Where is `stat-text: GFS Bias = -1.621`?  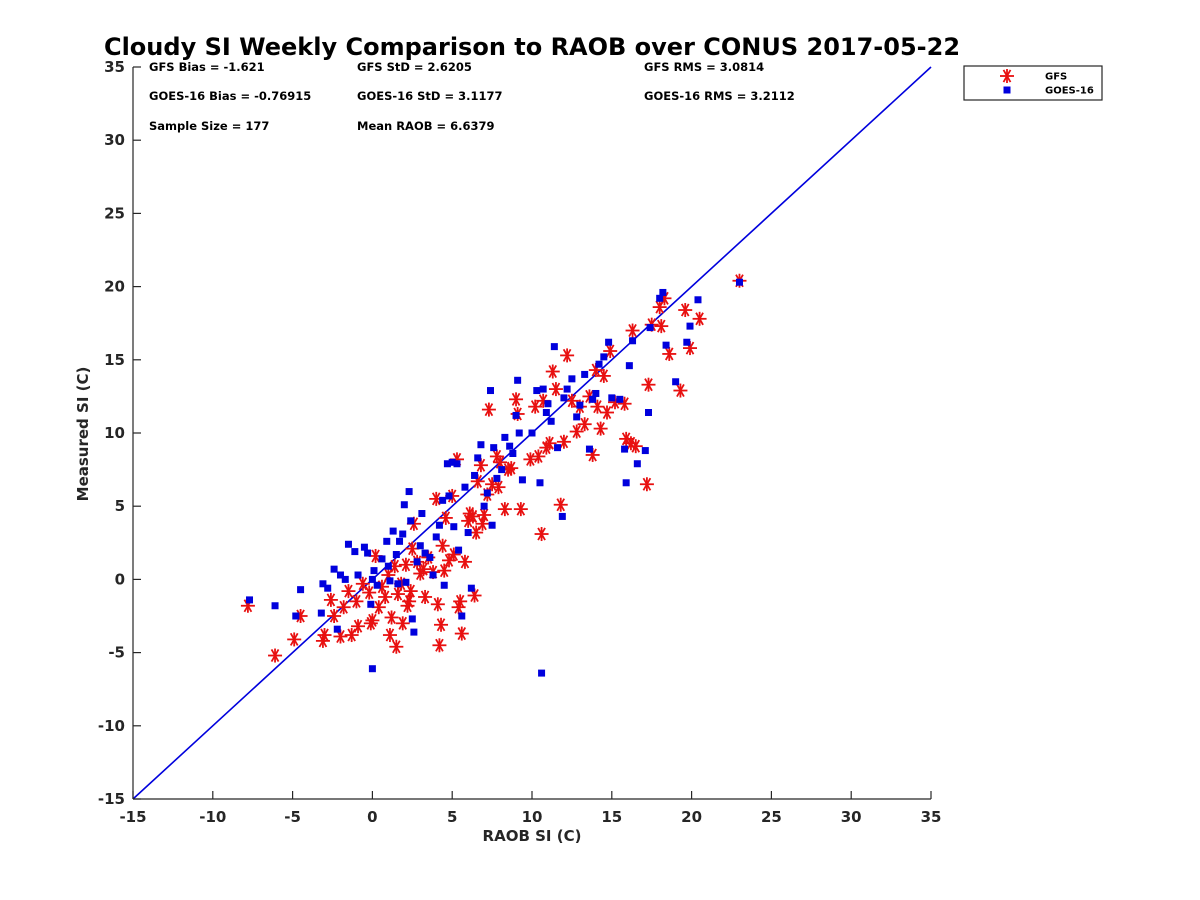 stat-text: GFS Bias = -1.621 is located at coordinates (207, 67).